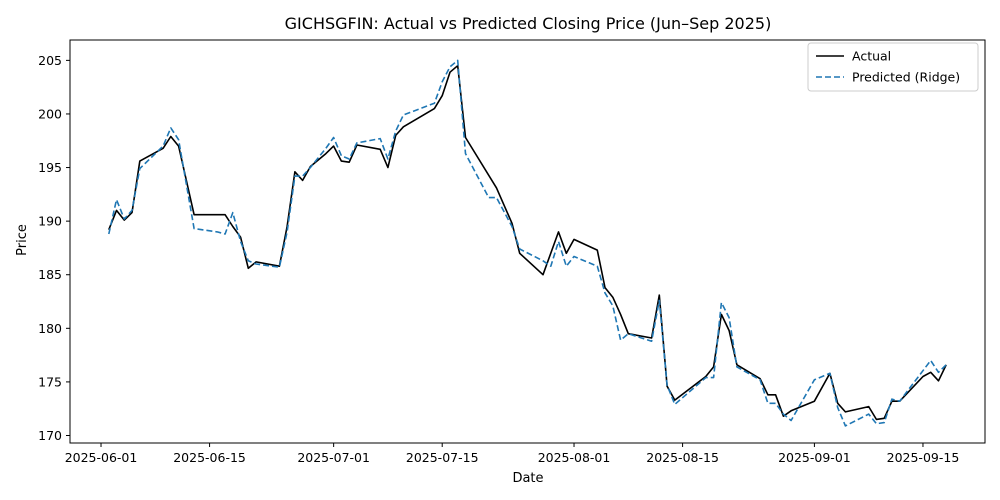 This screenshot has height=500, width=1000. Describe the element at coordinates (50, 435) in the screenshot. I see `y-tick-label: 170` at that location.